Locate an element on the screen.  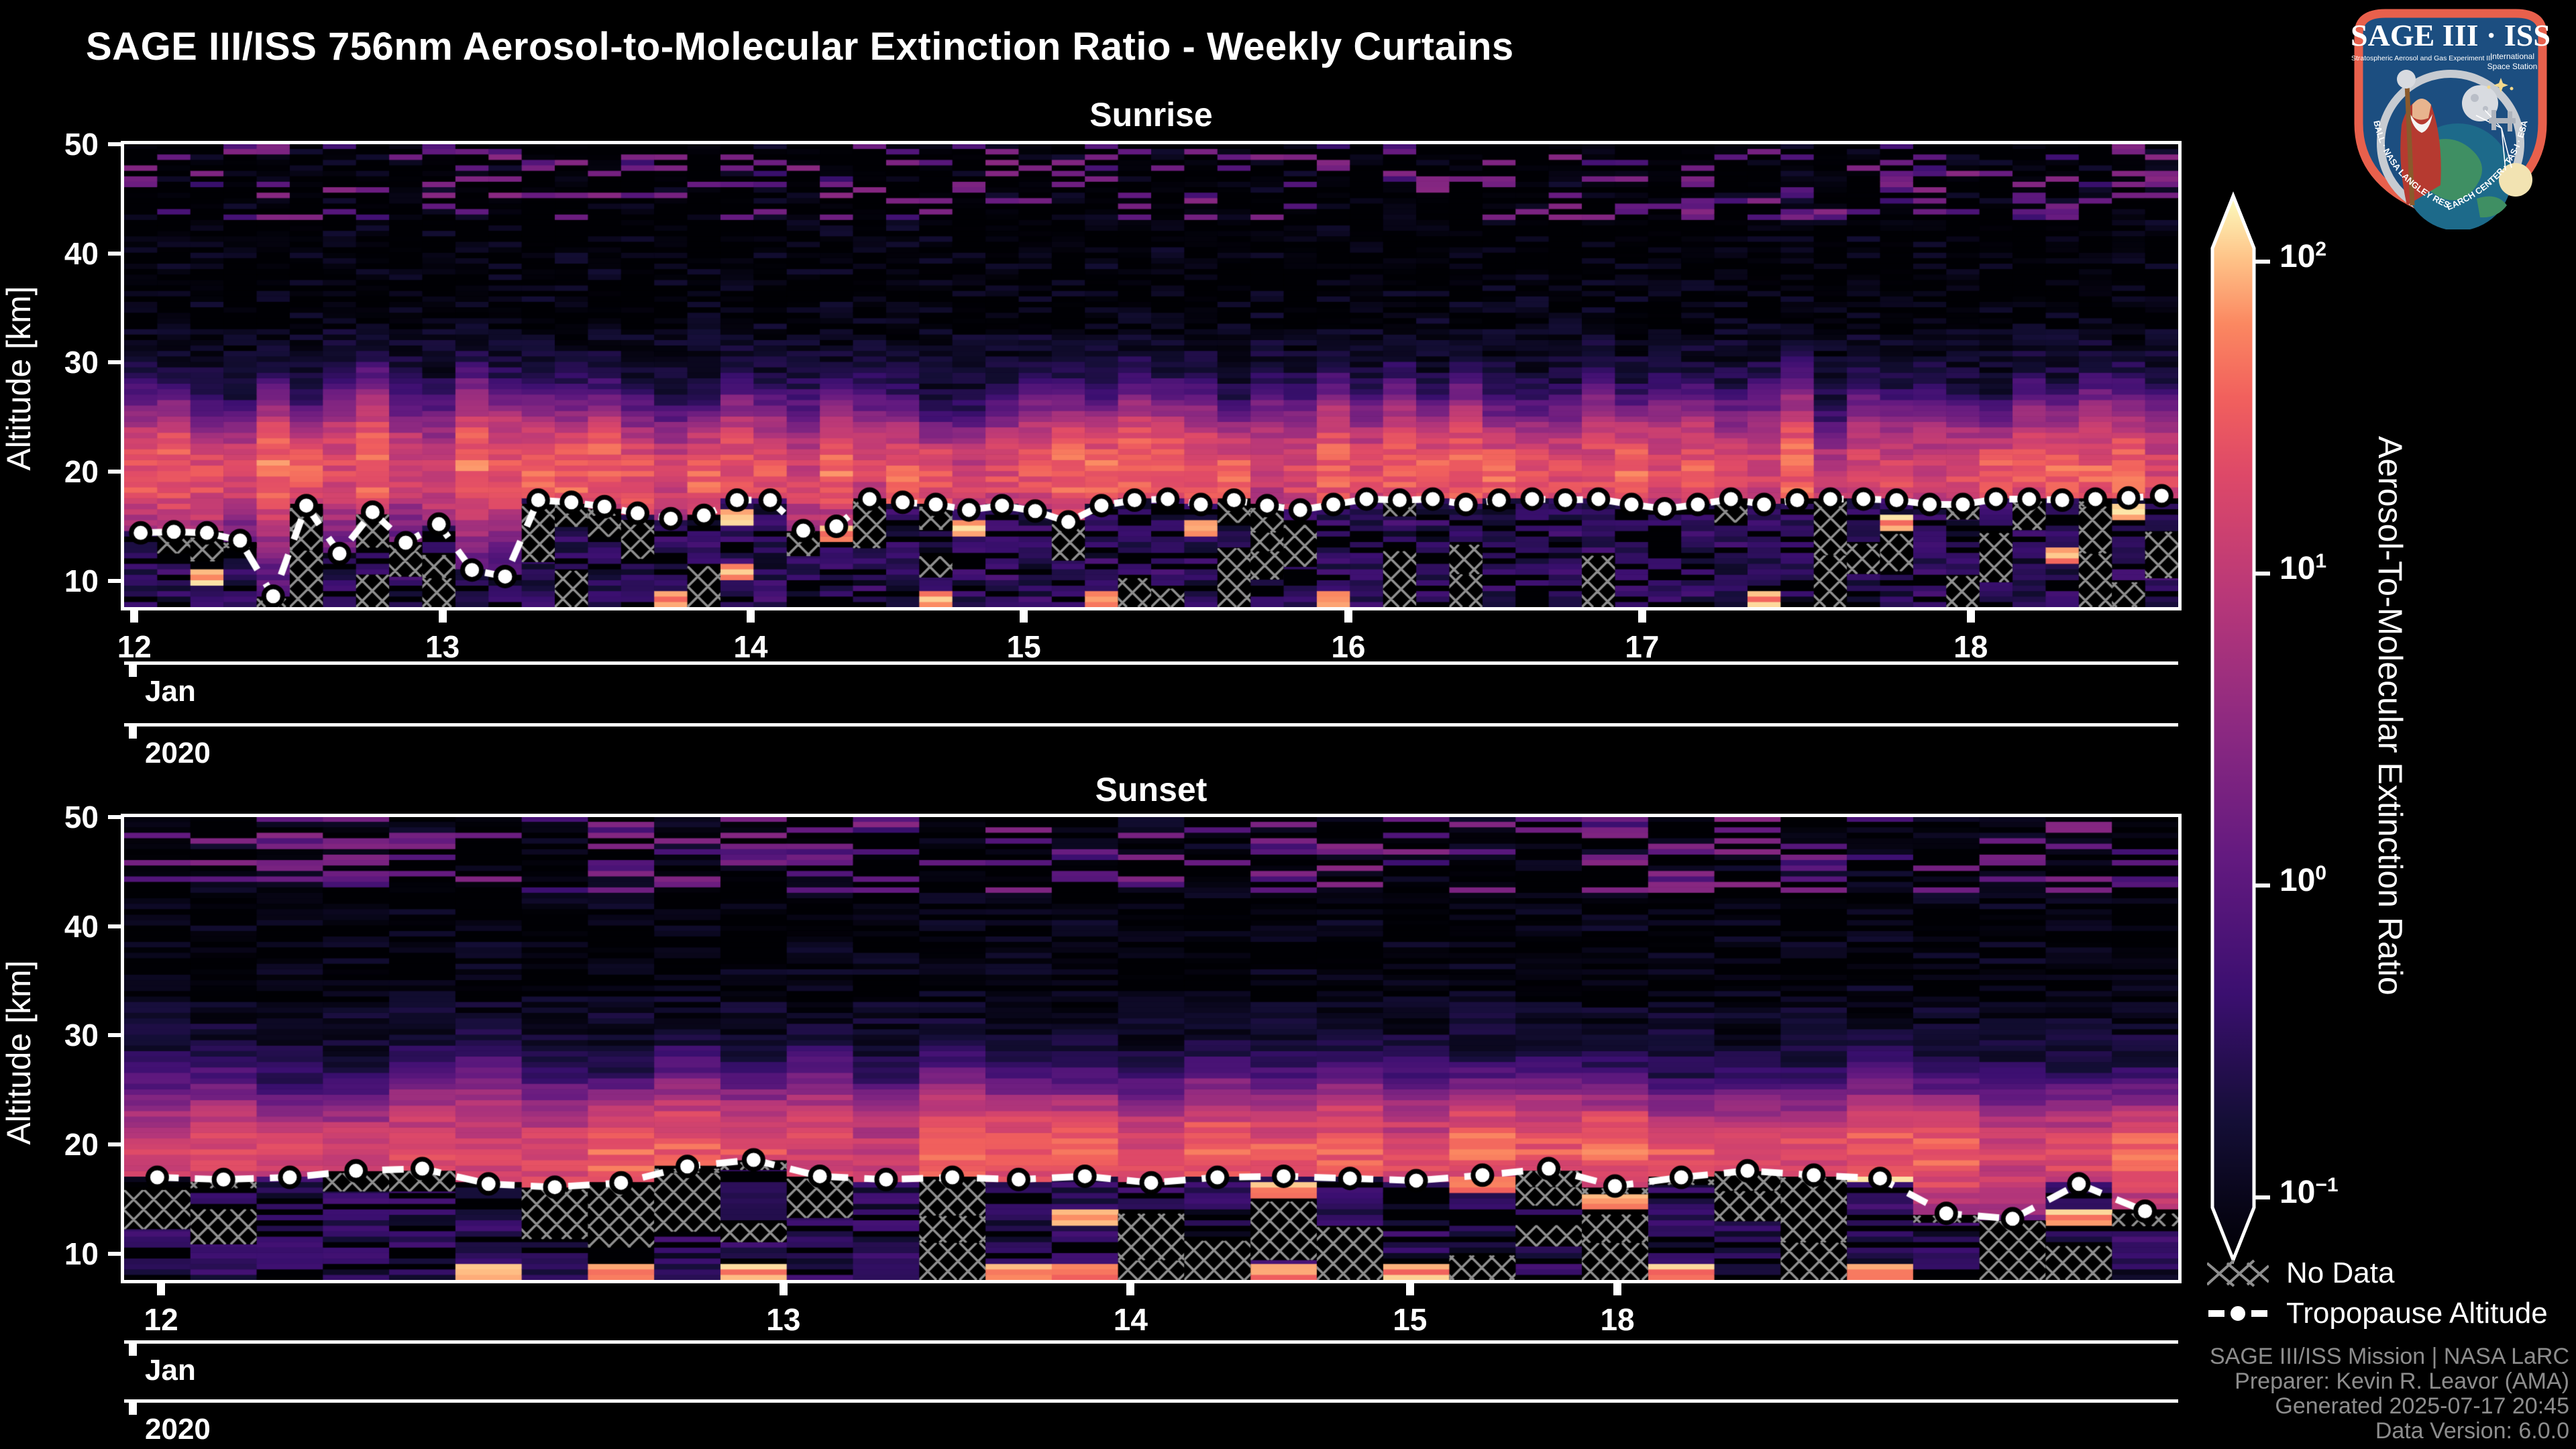
sunrise-month-label: Jan is located at coordinates (170, 691).